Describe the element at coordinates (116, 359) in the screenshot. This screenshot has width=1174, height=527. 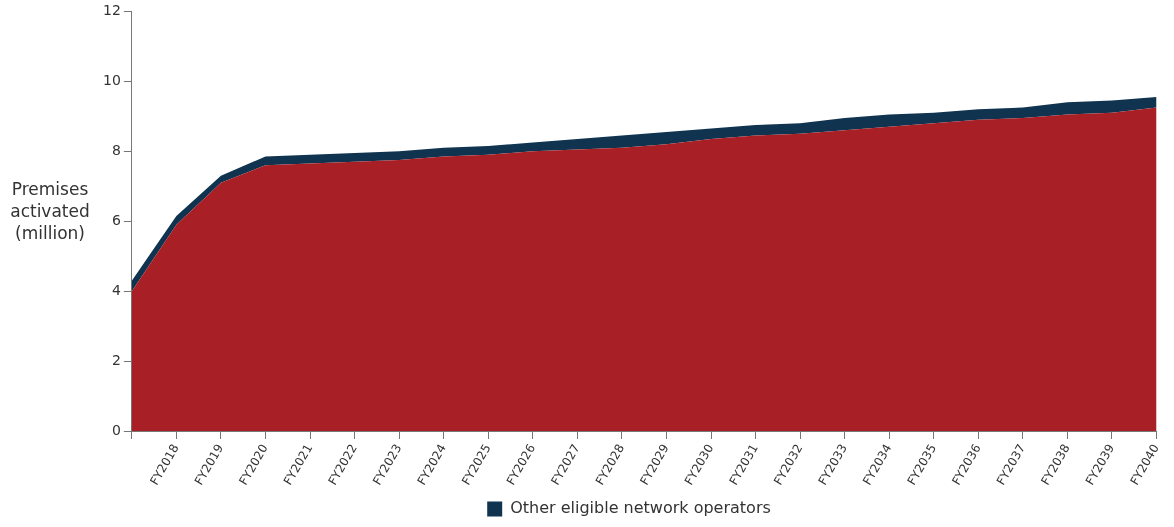
I see `y-tick-label: 2` at that location.